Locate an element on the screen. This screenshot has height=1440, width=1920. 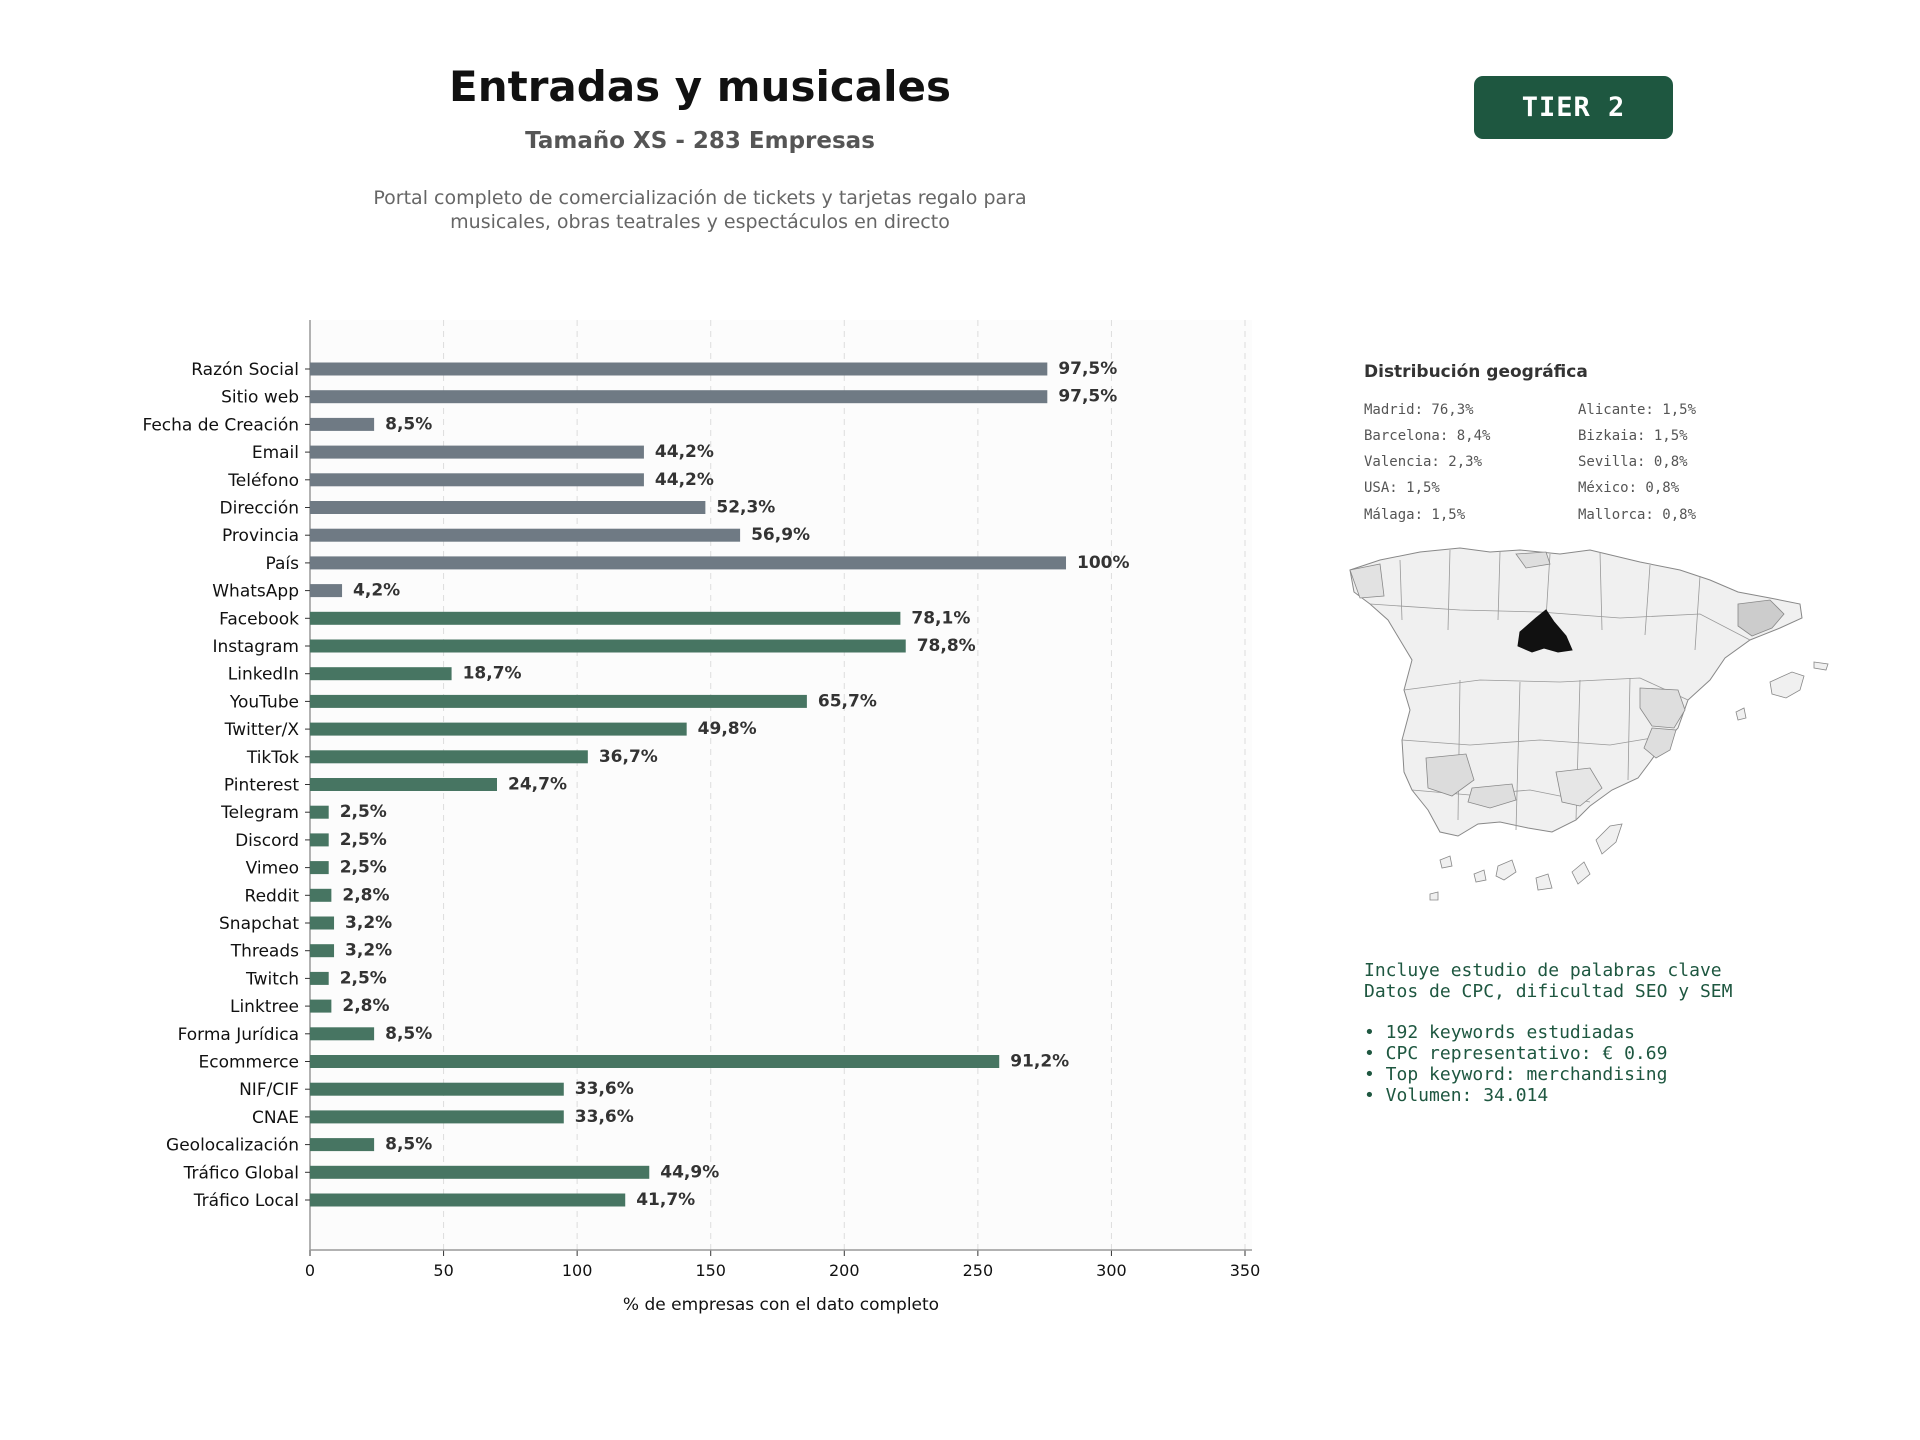
map-province-borders is located at coordinates (1560, 690).